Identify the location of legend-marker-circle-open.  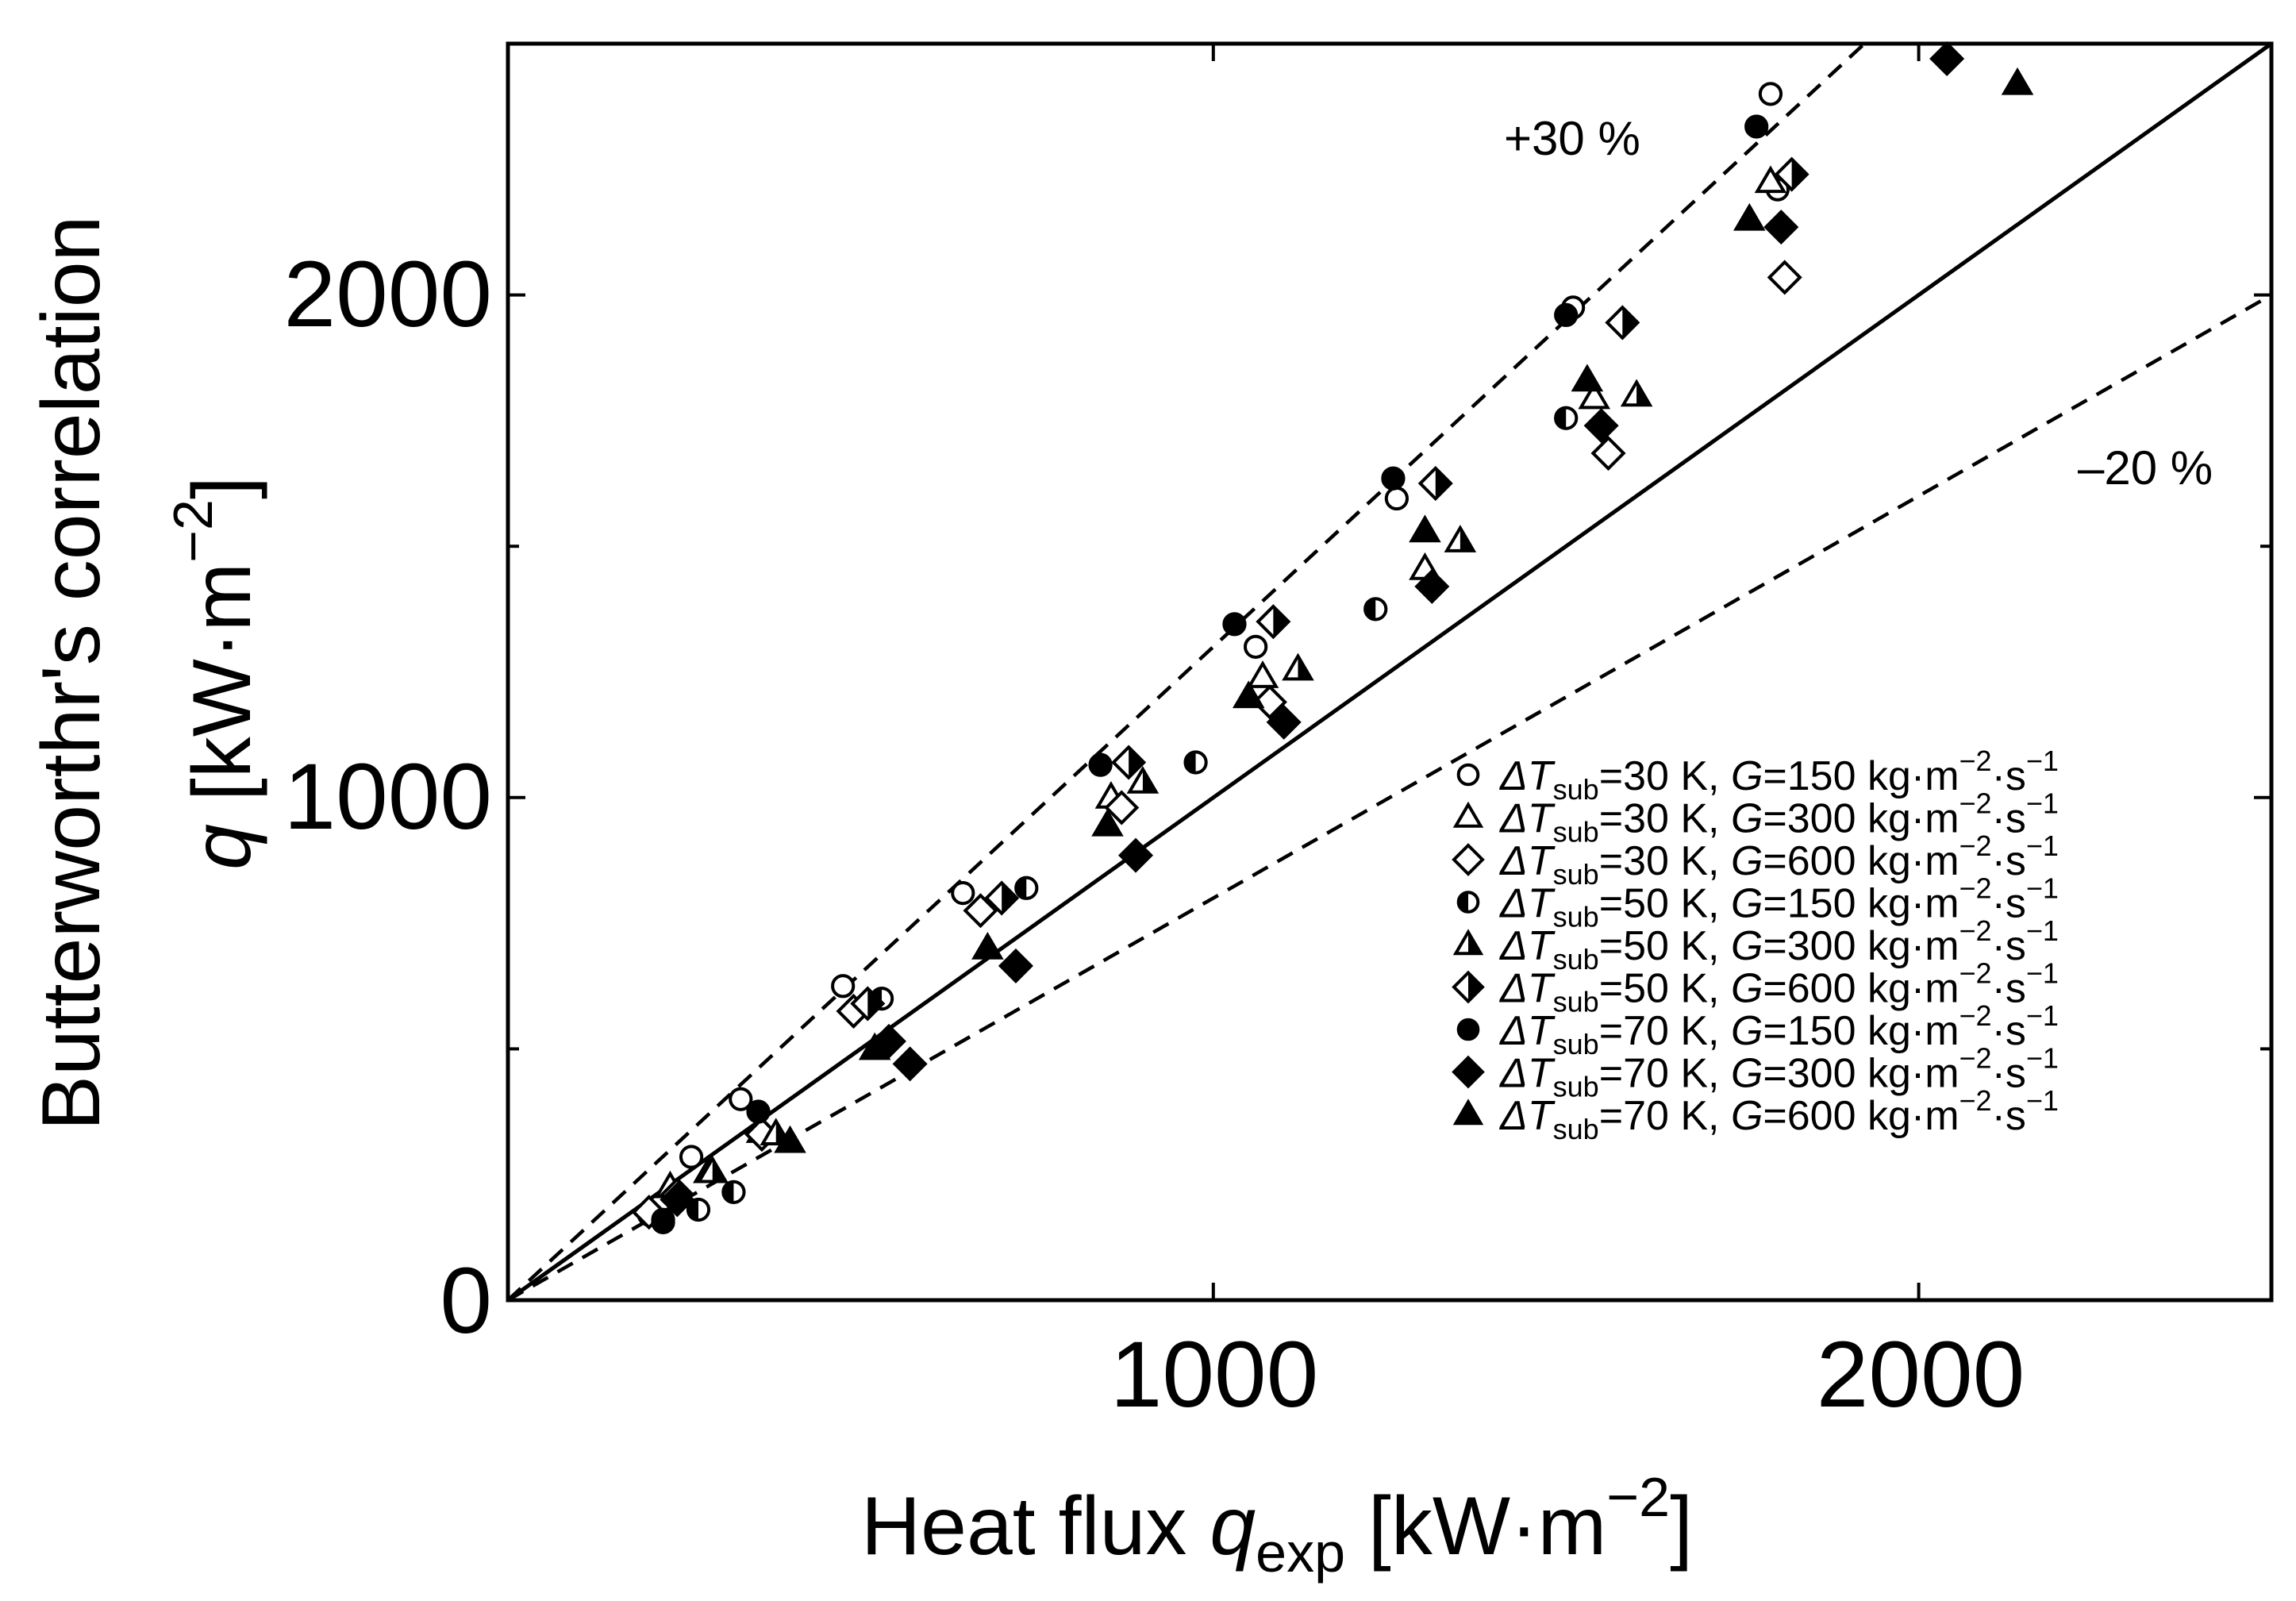
(1468, 775).